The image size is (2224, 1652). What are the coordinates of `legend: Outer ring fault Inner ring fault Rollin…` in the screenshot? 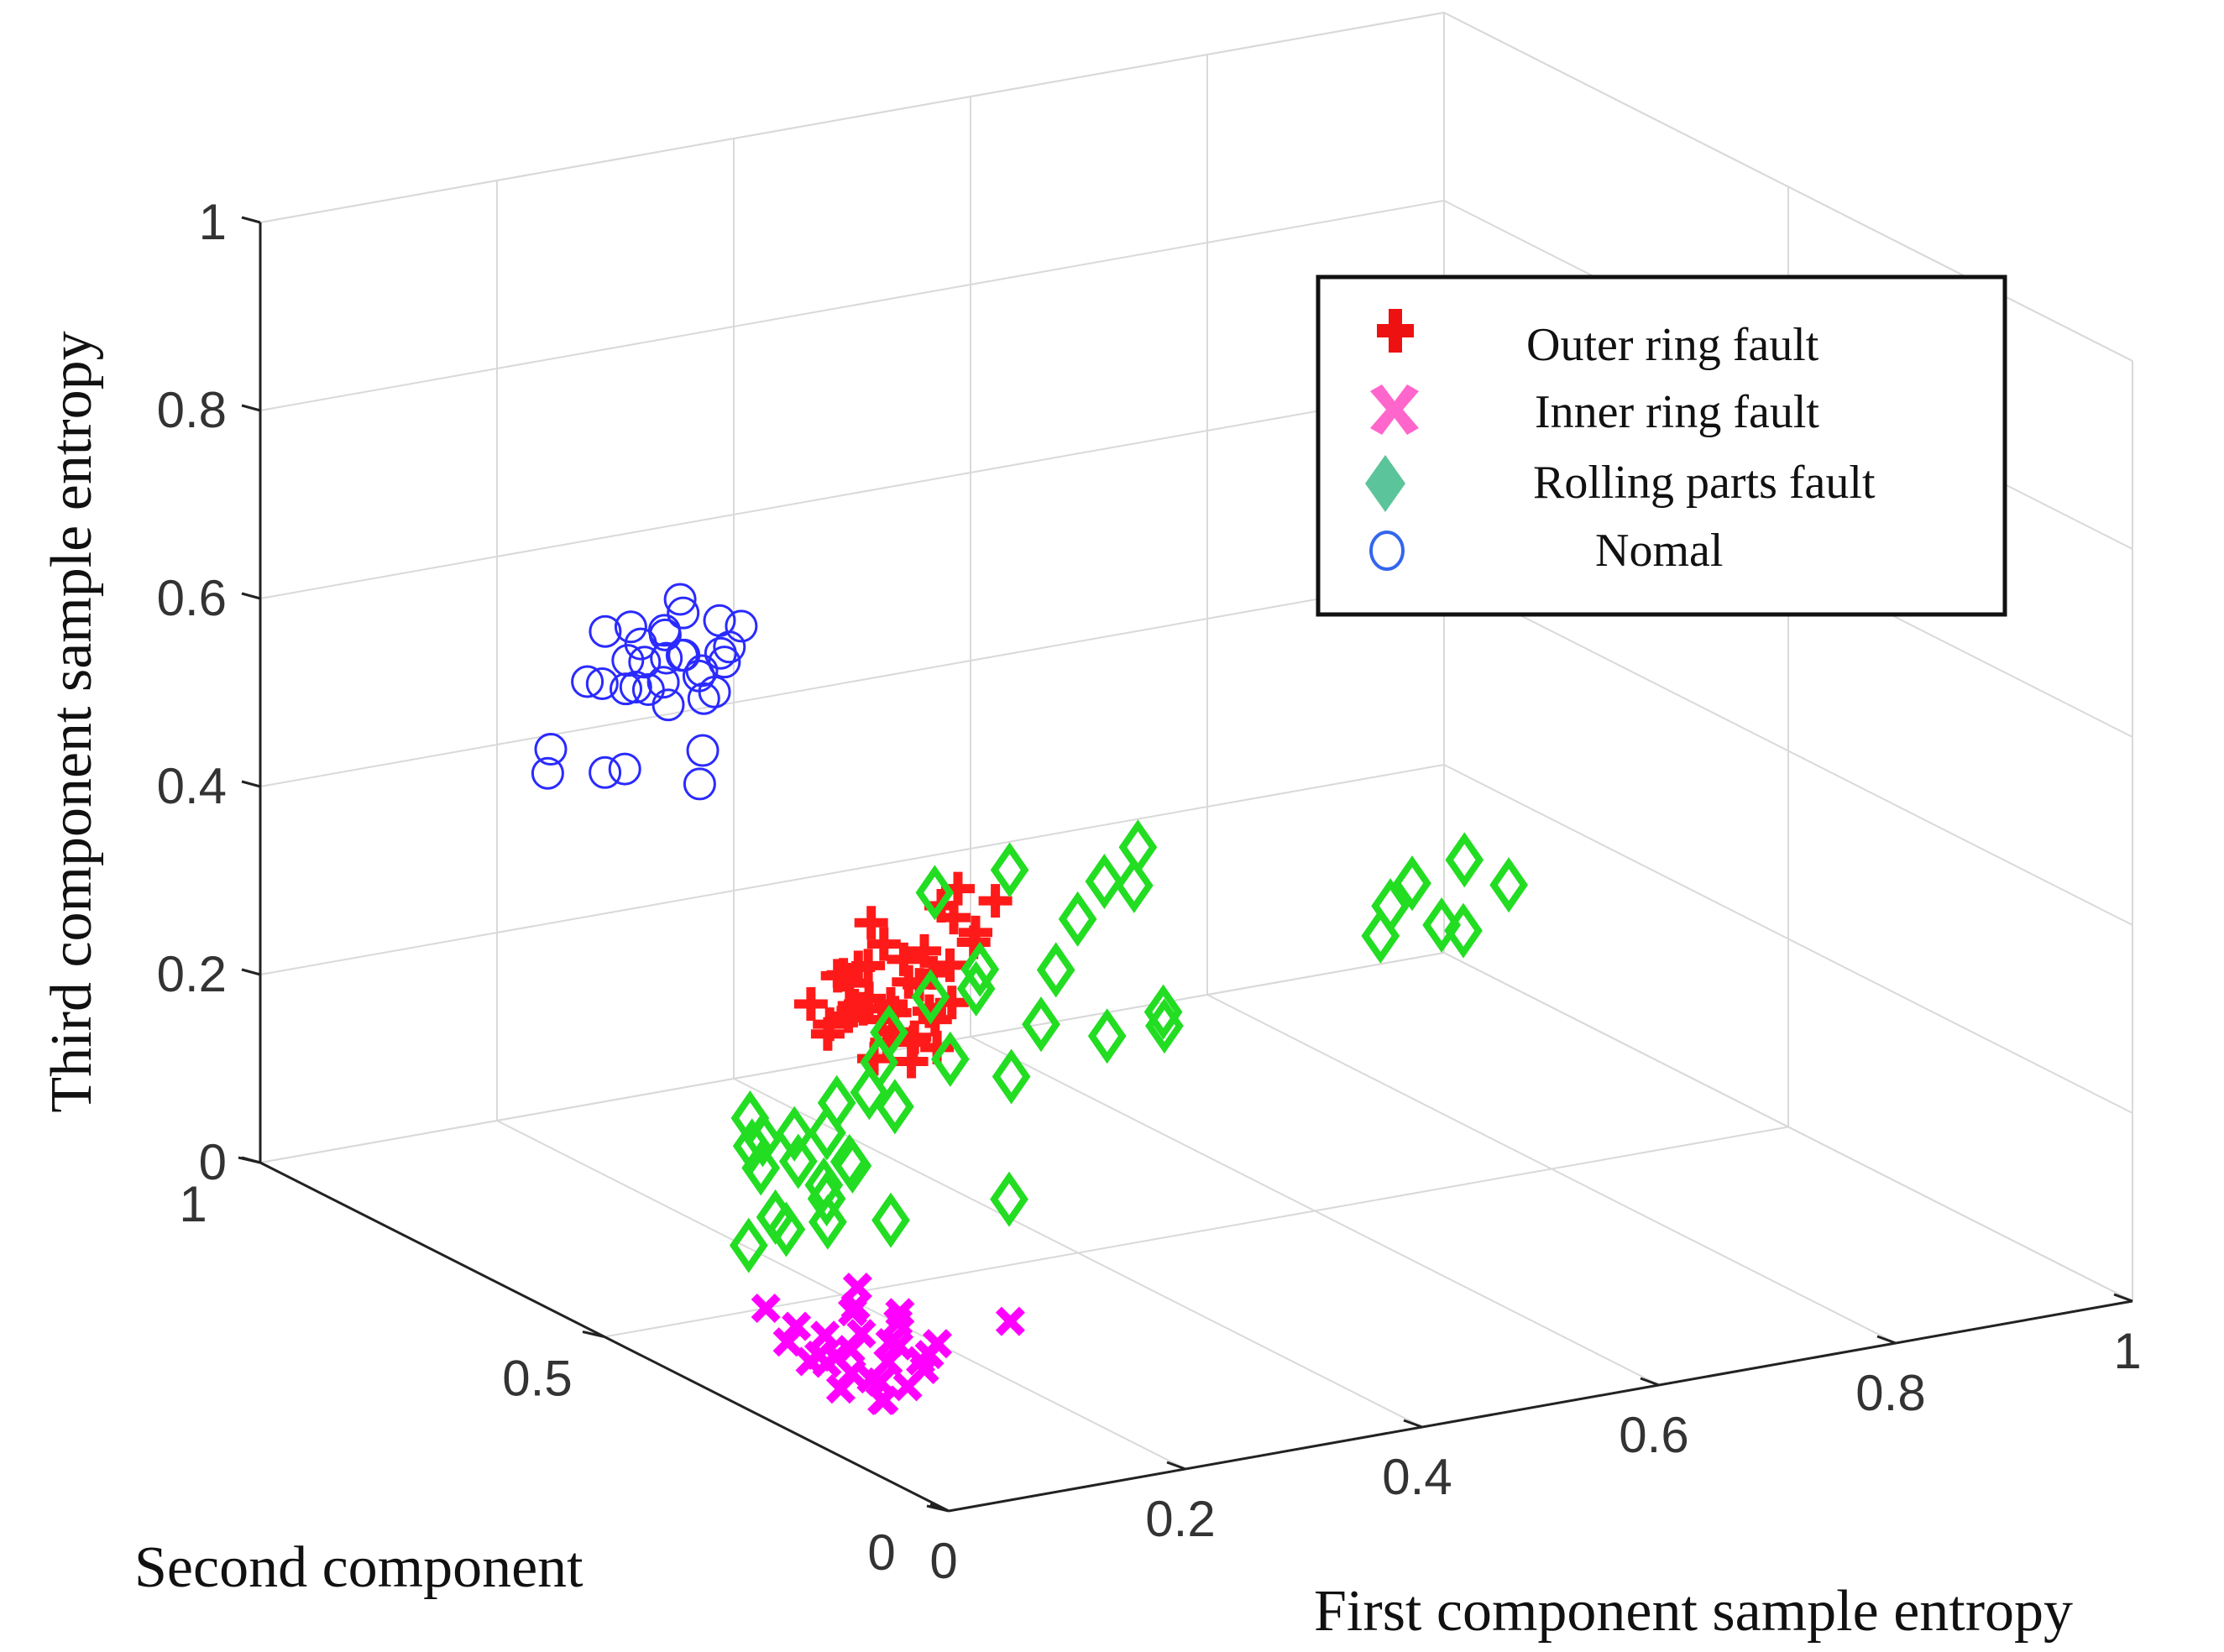 It's located at (1661, 445).